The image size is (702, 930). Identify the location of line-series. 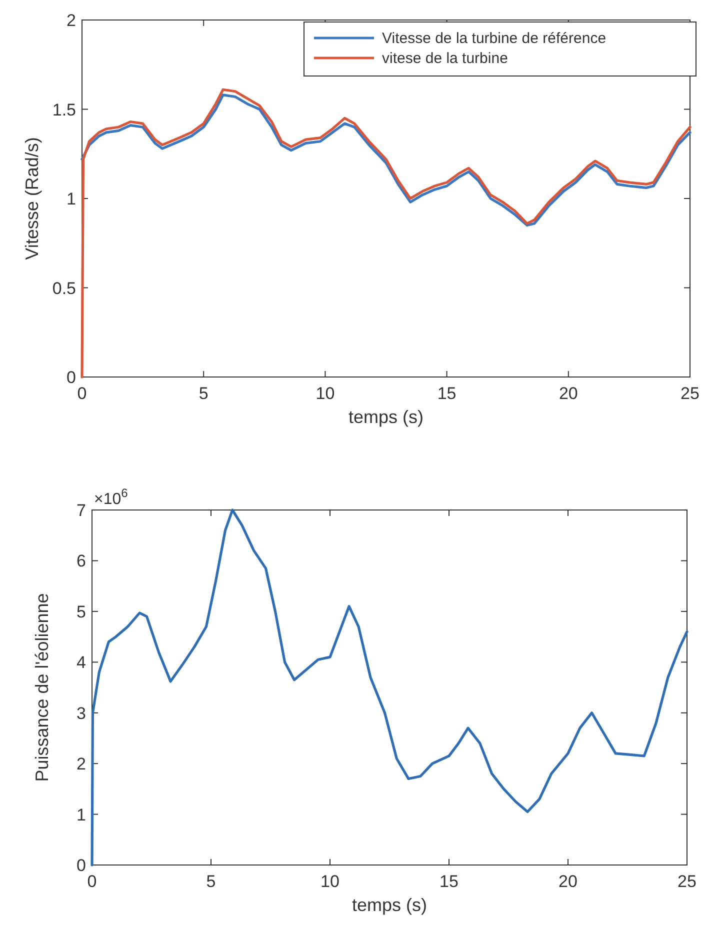
(386, 160).